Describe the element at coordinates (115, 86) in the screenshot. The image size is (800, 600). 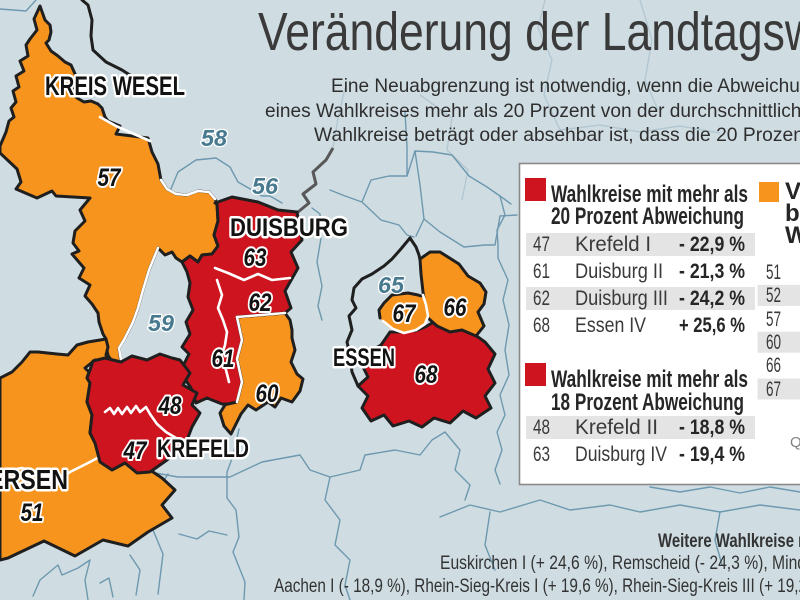
I see `svg-text: KREIS WESEL` at that location.